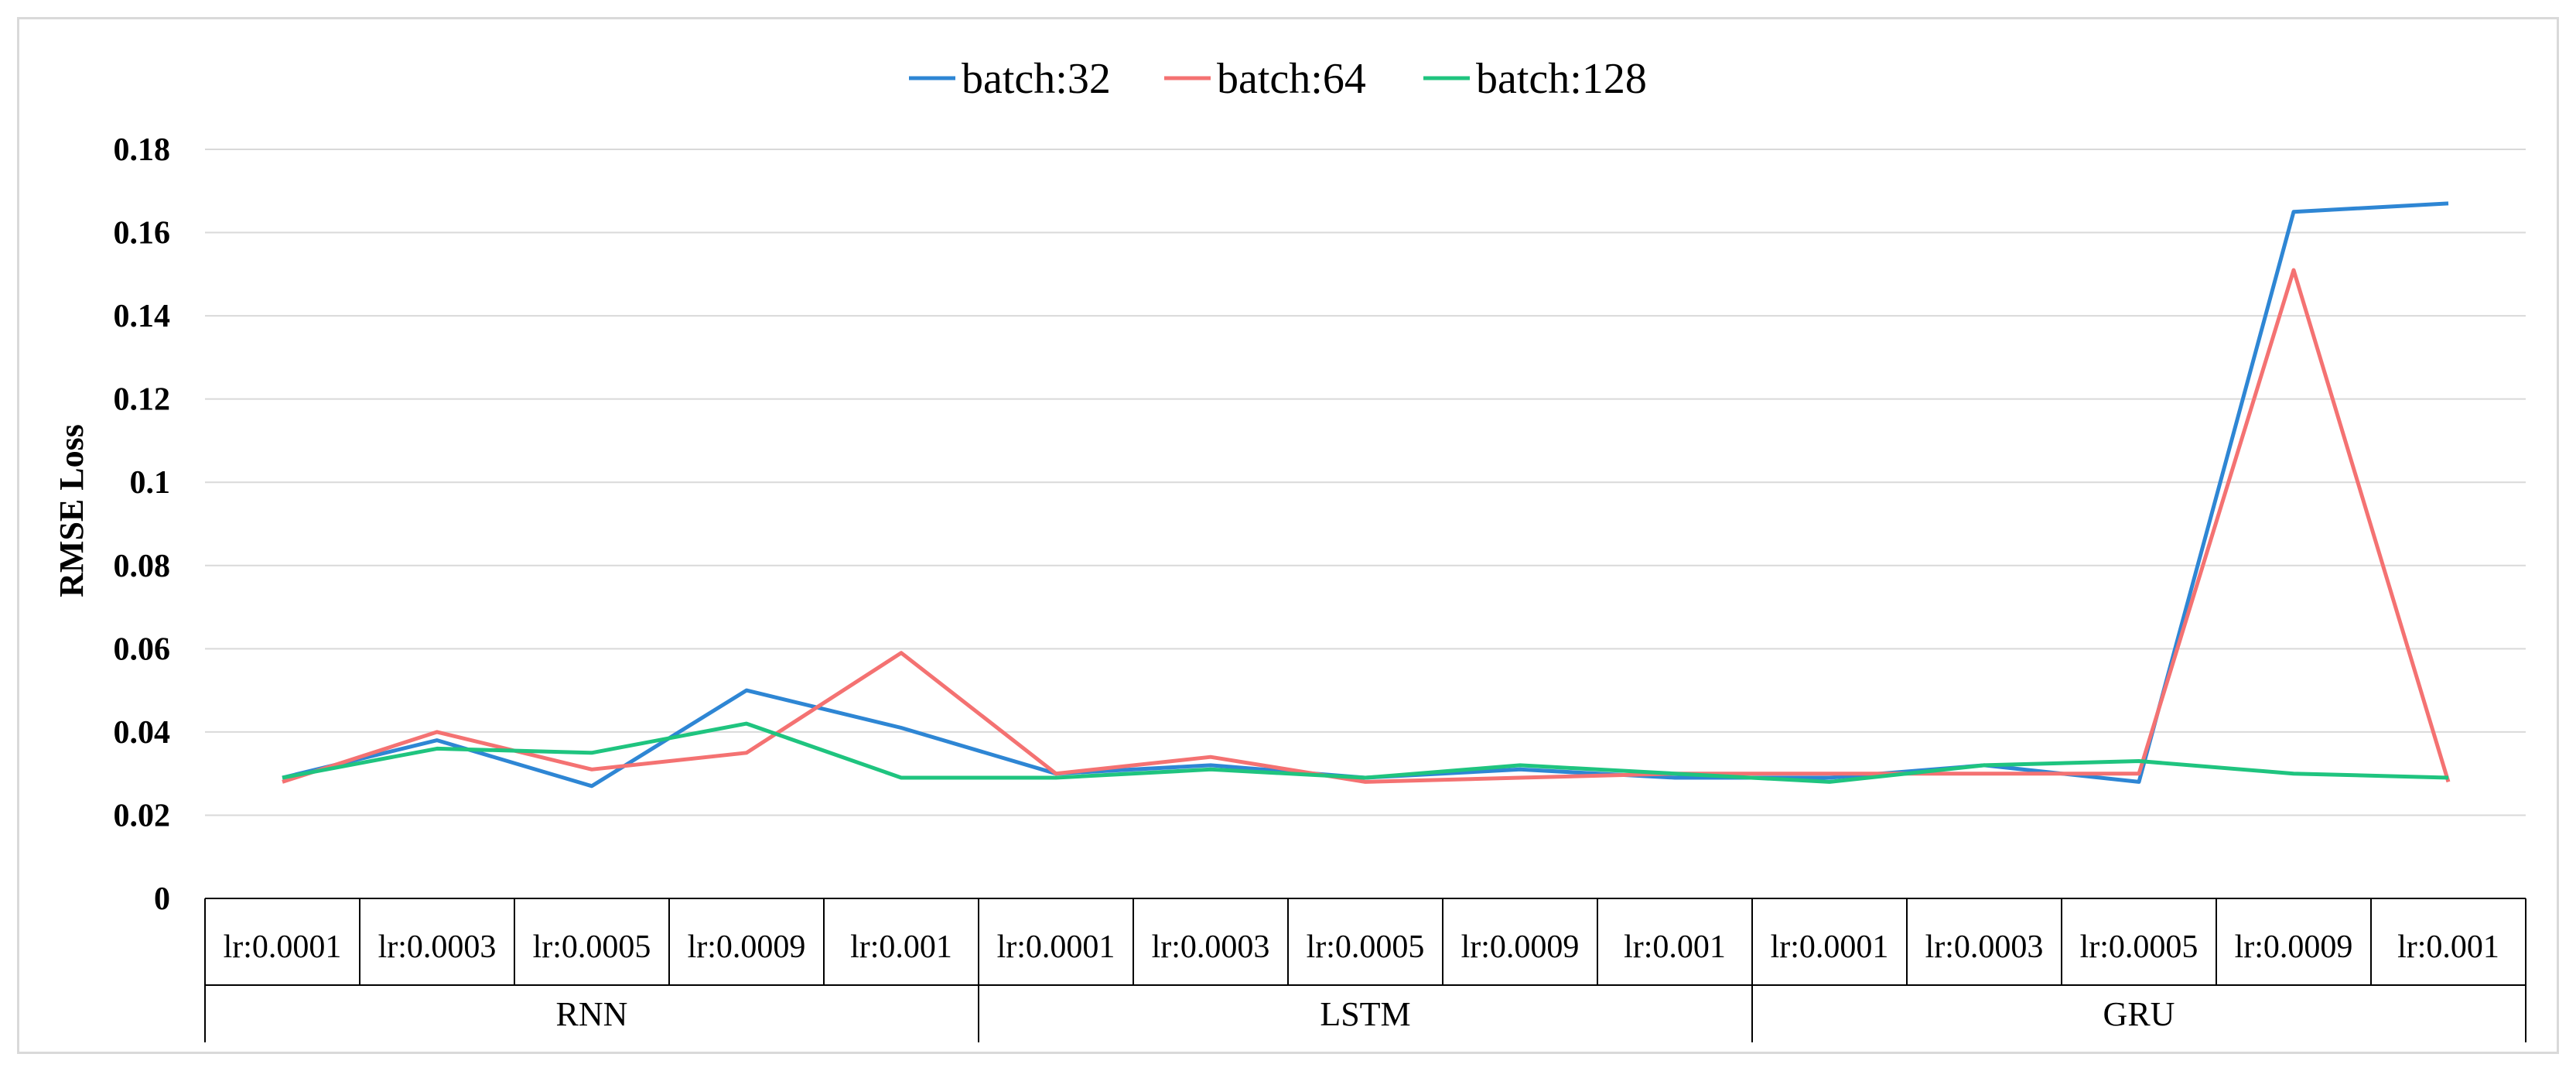 The image size is (2576, 1071). Describe the element at coordinates (142, 400) in the screenshot. I see `y-tick-label: 0.12` at that location.